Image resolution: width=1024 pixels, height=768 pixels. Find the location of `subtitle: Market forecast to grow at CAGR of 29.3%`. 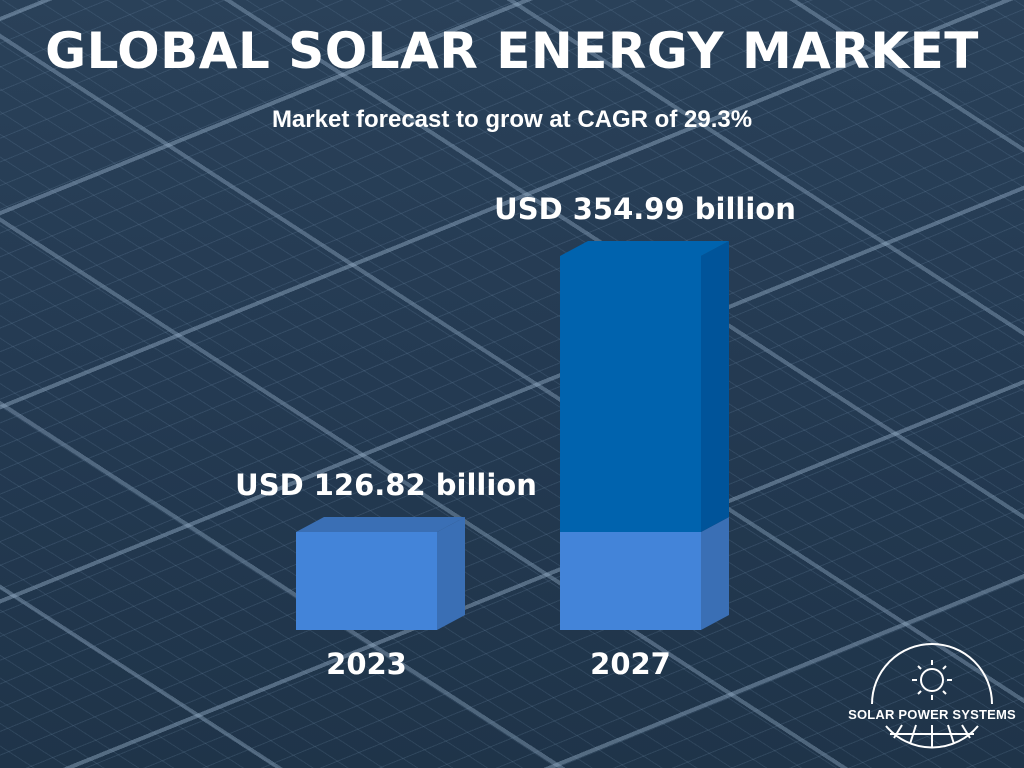

subtitle: Market forecast to grow at CAGR of 29.3% is located at coordinates (512, 119).